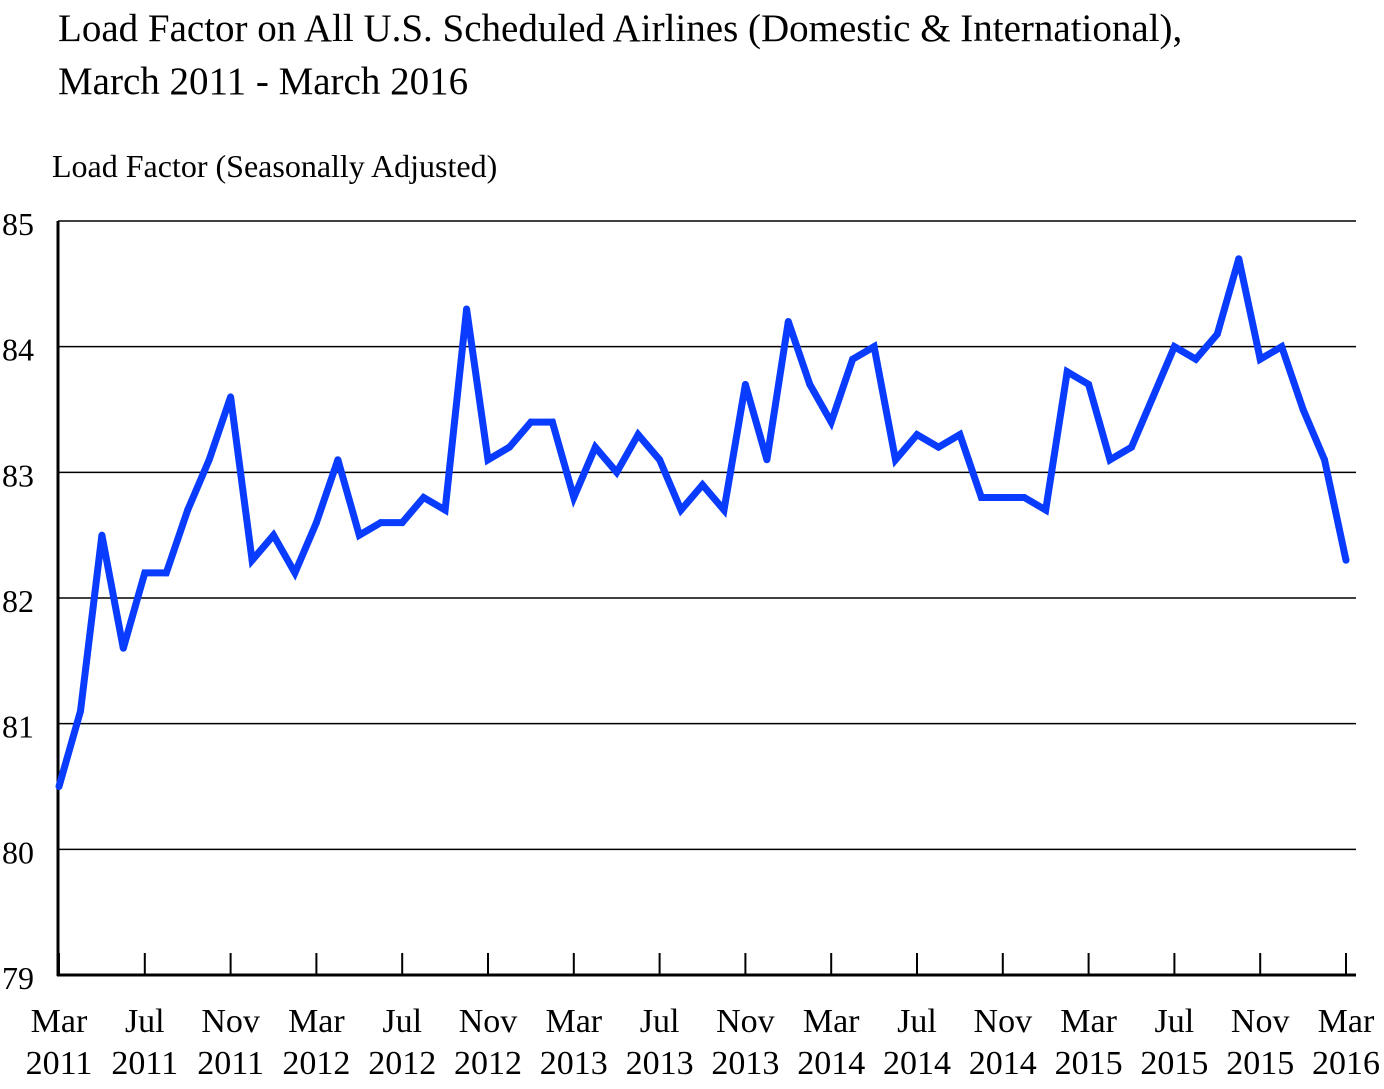 The height and width of the screenshot is (1089, 1384). I want to click on y-tick-label: 79, so click(18, 978).